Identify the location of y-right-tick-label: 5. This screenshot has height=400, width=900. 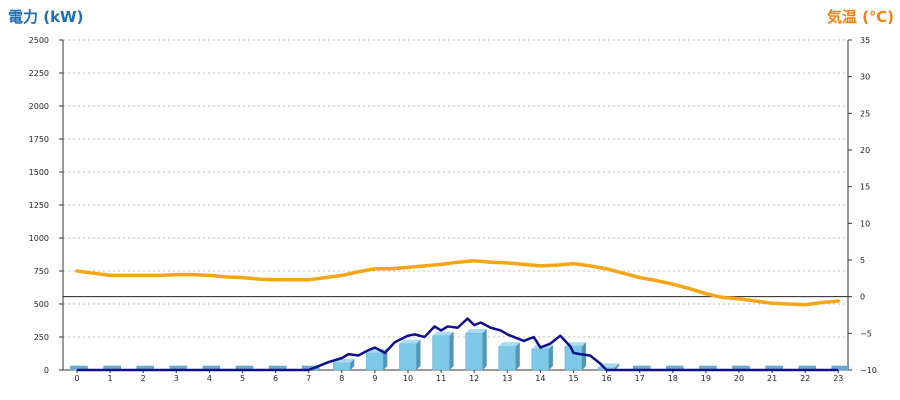
(862, 260).